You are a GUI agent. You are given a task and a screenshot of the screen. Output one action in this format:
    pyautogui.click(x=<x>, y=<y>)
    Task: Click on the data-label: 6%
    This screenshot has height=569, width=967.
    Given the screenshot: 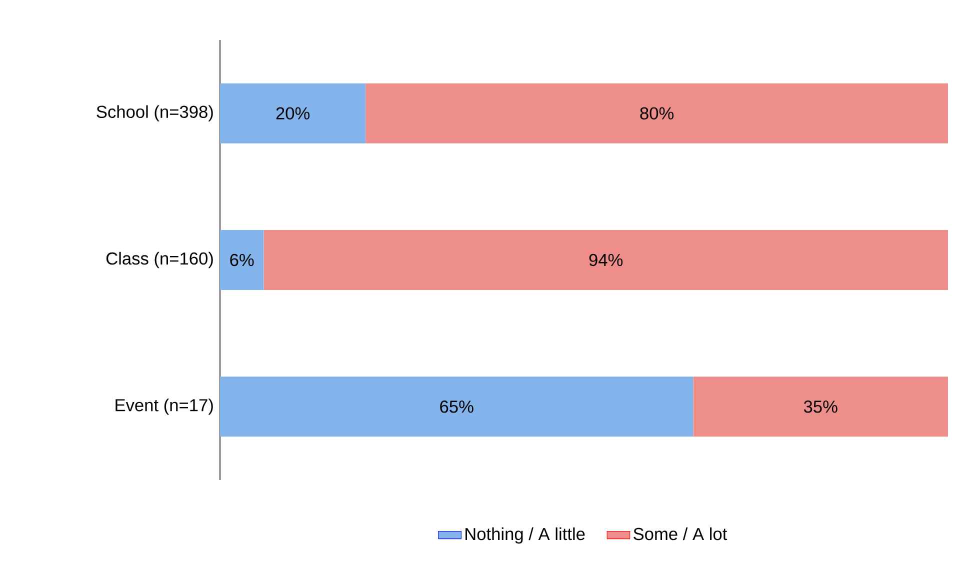 What is the action you would take?
    pyautogui.click(x=242, y=260)
    